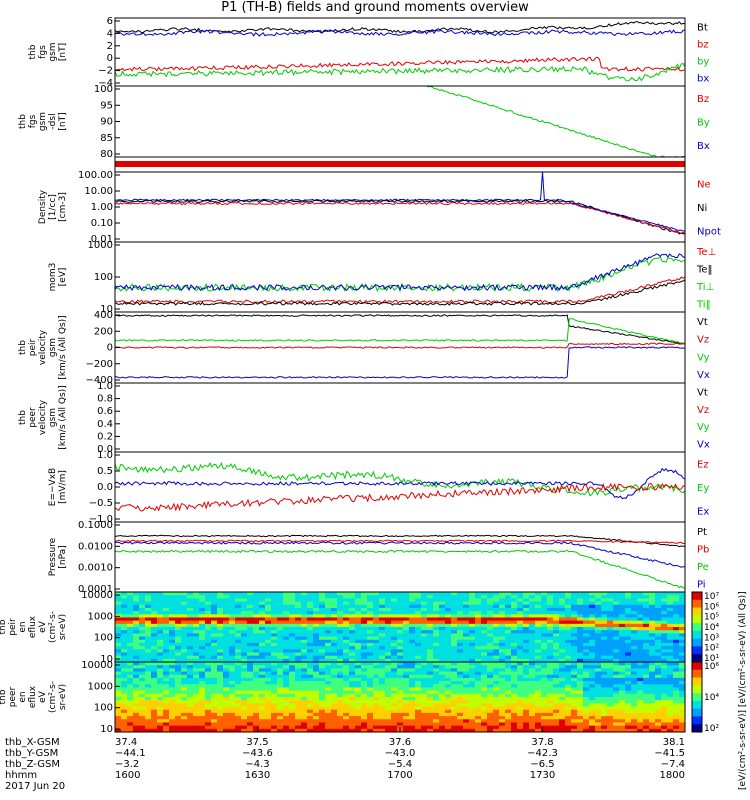 The width and height of the screenshot is (750, 800). I want to click on legend-evel-2: Vy, so click(703, 427).